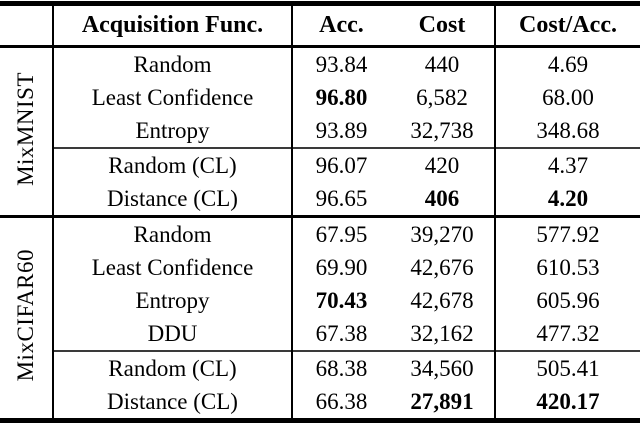 The width and height of the screenshot is (640, 432). What do you see at coordinates (340, 164) in the screenshot?
I see `cell-acc: 96.07` at bounding box center [340, 164].